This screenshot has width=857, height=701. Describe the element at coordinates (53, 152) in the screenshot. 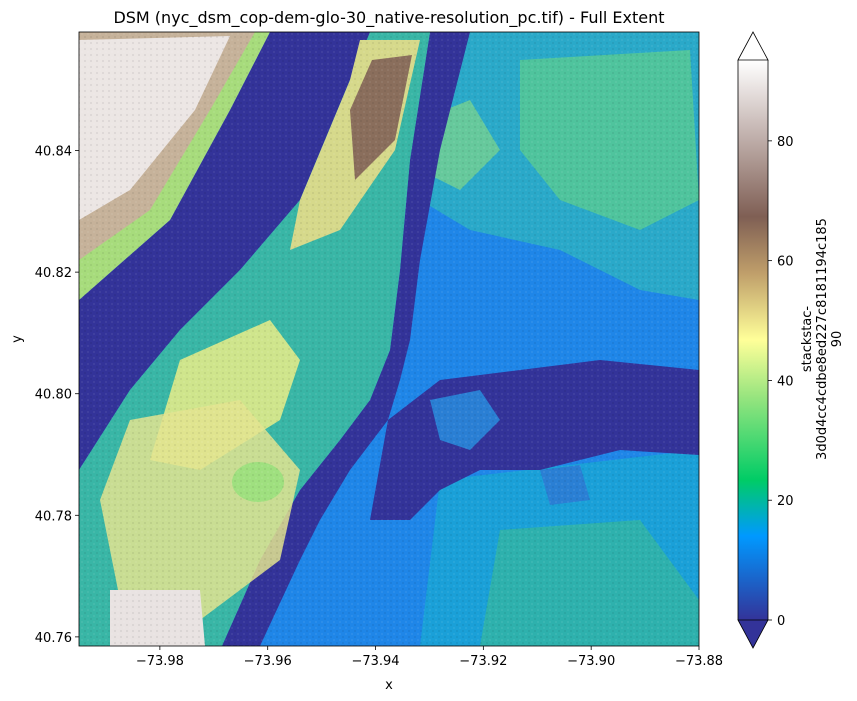

I see `y-tick-label: 40.84` at that location.